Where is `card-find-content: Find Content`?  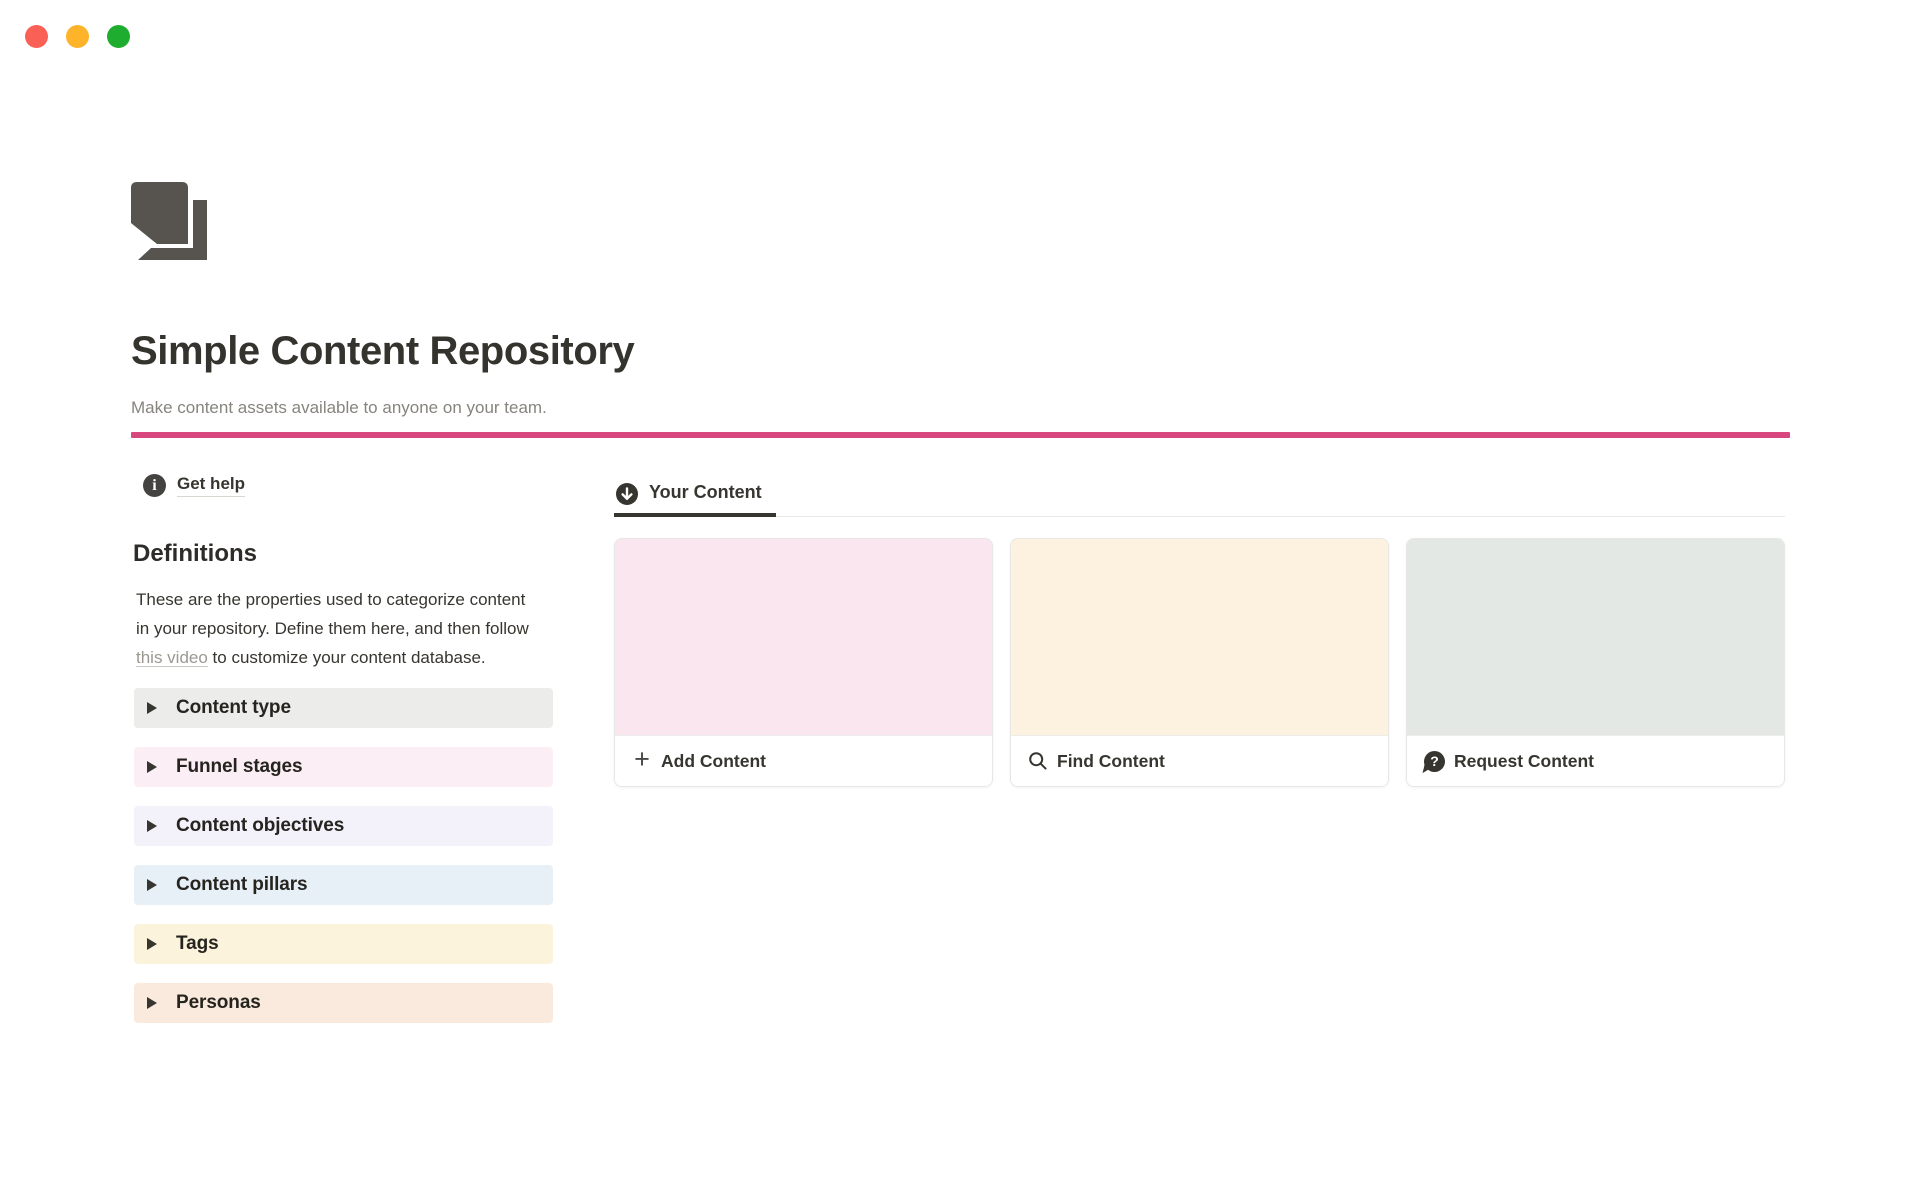
card-find-content: Find Content is located at coordinates (1199, 662).